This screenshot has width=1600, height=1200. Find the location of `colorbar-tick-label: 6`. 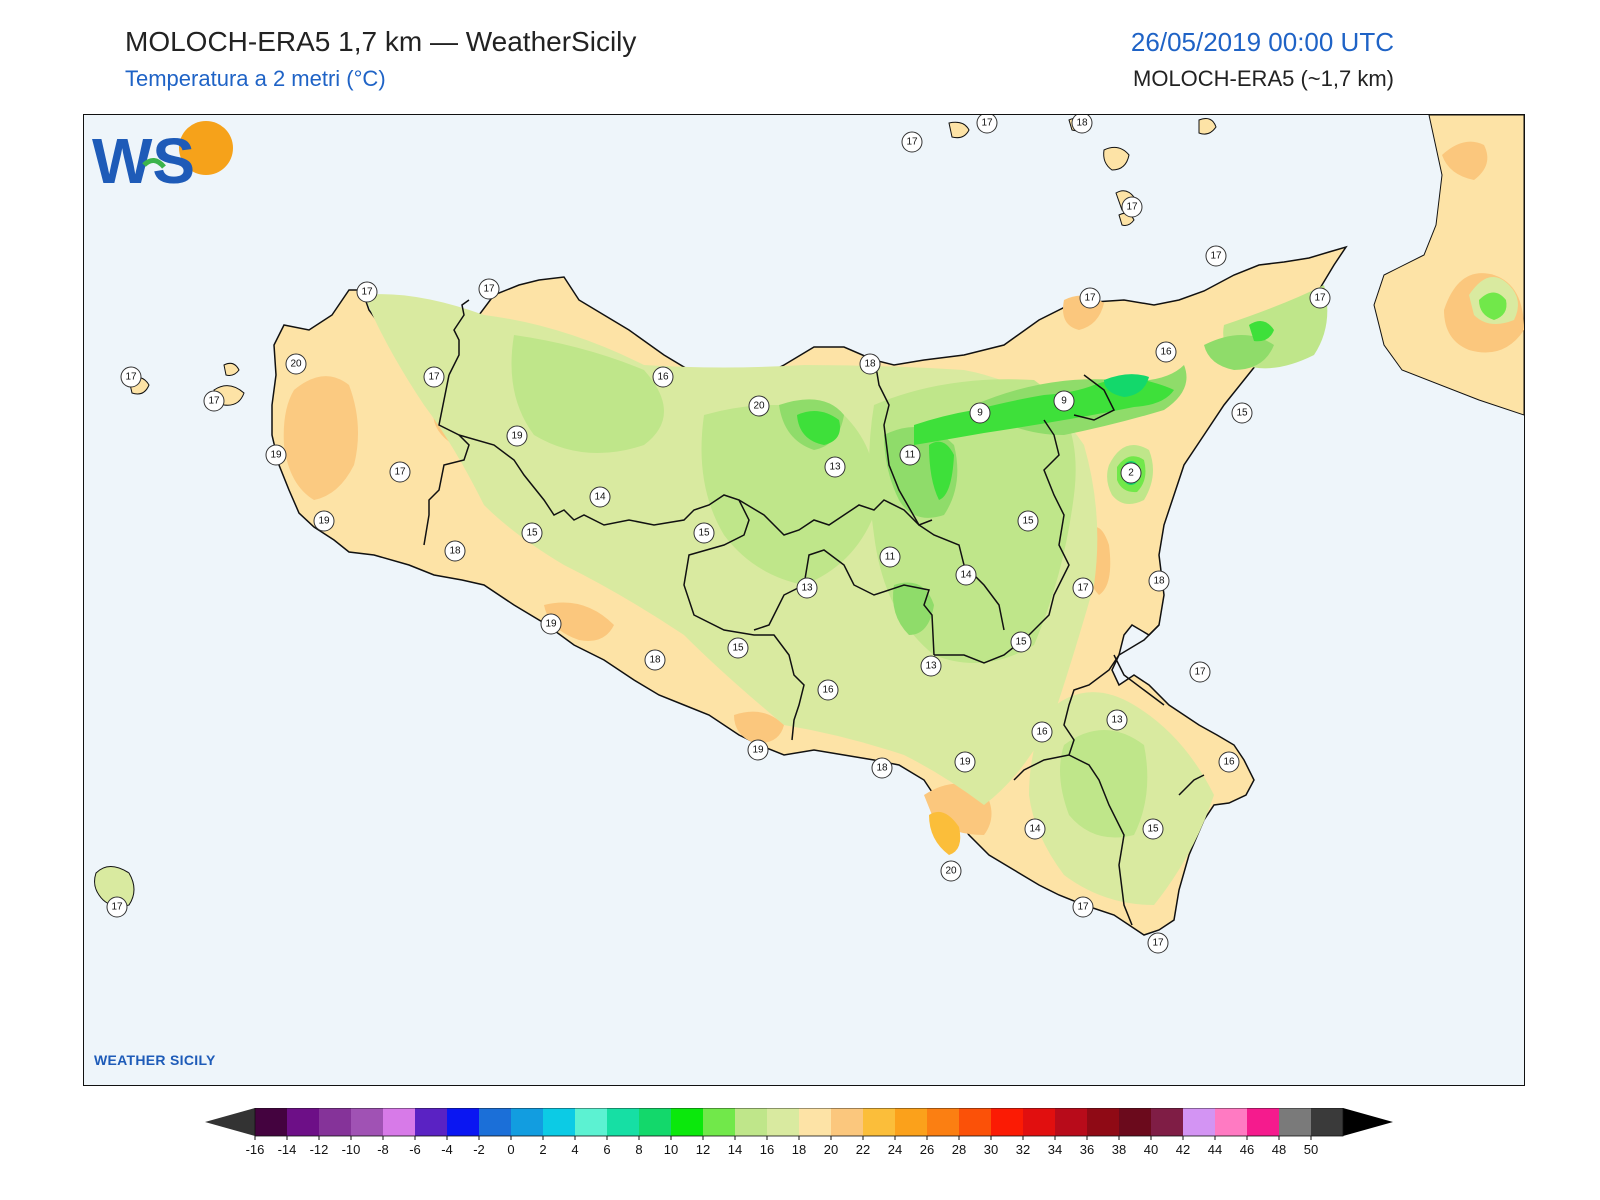

colorbar-tick-label: 6 is located at coordinates (606, 1149).